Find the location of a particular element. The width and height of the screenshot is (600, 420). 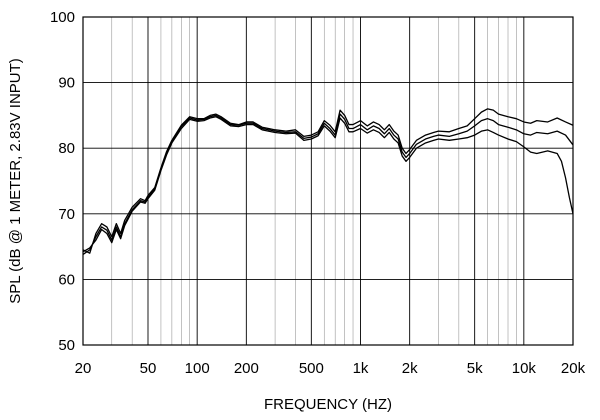

y-tick-label: 90 is located at coordinates (66, 83).